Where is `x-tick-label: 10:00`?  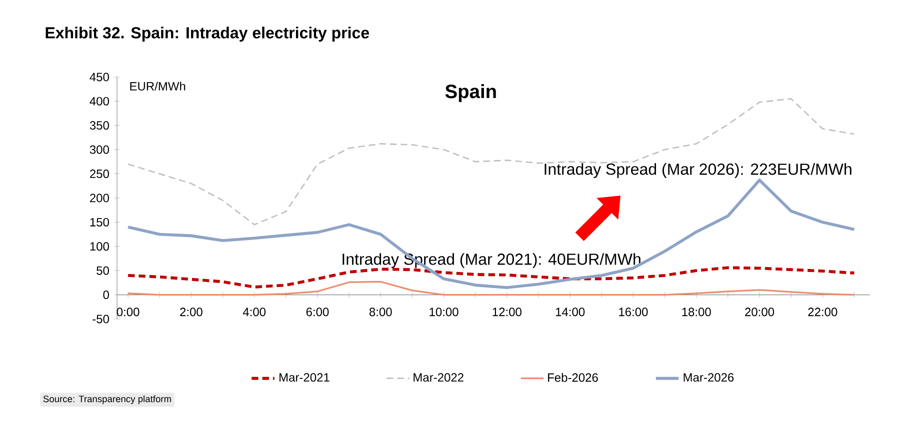
x-tick-label: 10:00 is located at coordinates (444, 312).